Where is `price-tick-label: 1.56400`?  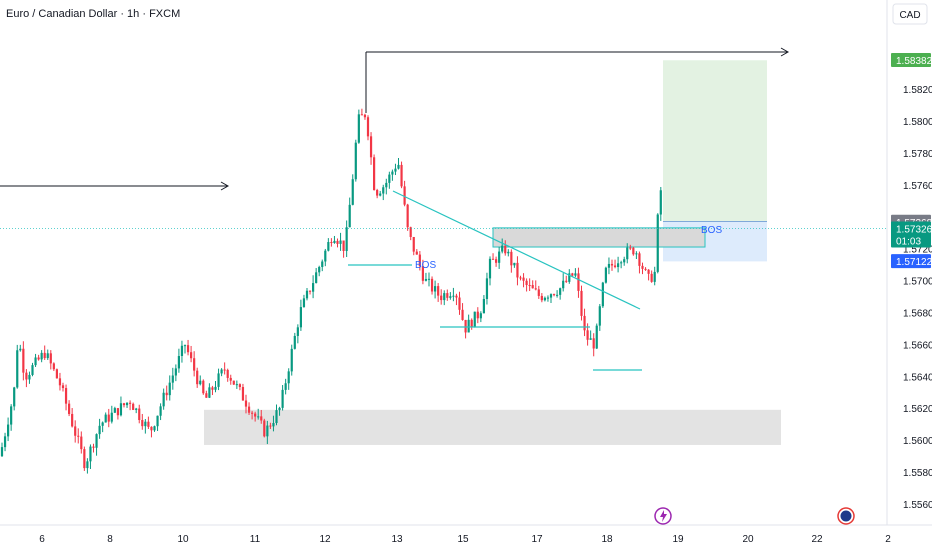
price-tick-label: 1.56400 is located at coordinates (917, 377).